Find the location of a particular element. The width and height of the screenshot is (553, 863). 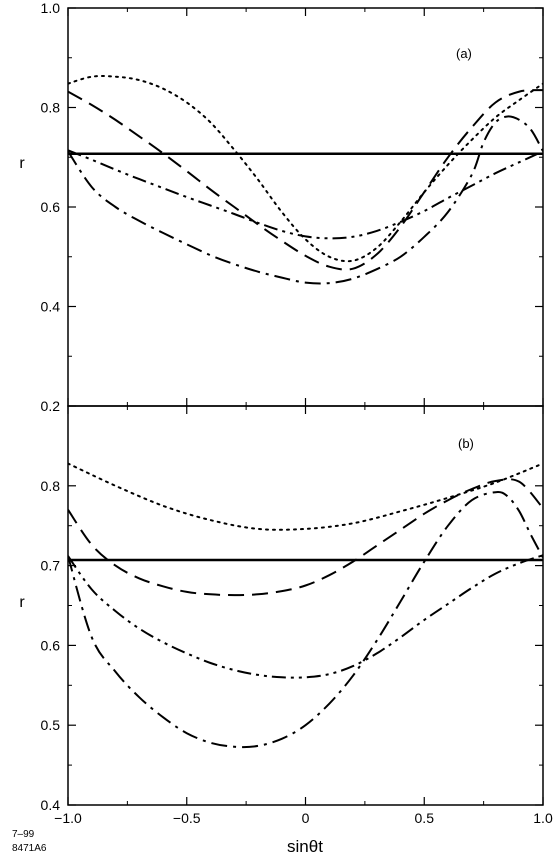

x-axis-label: sinθt is located at coordinates (305, 846).